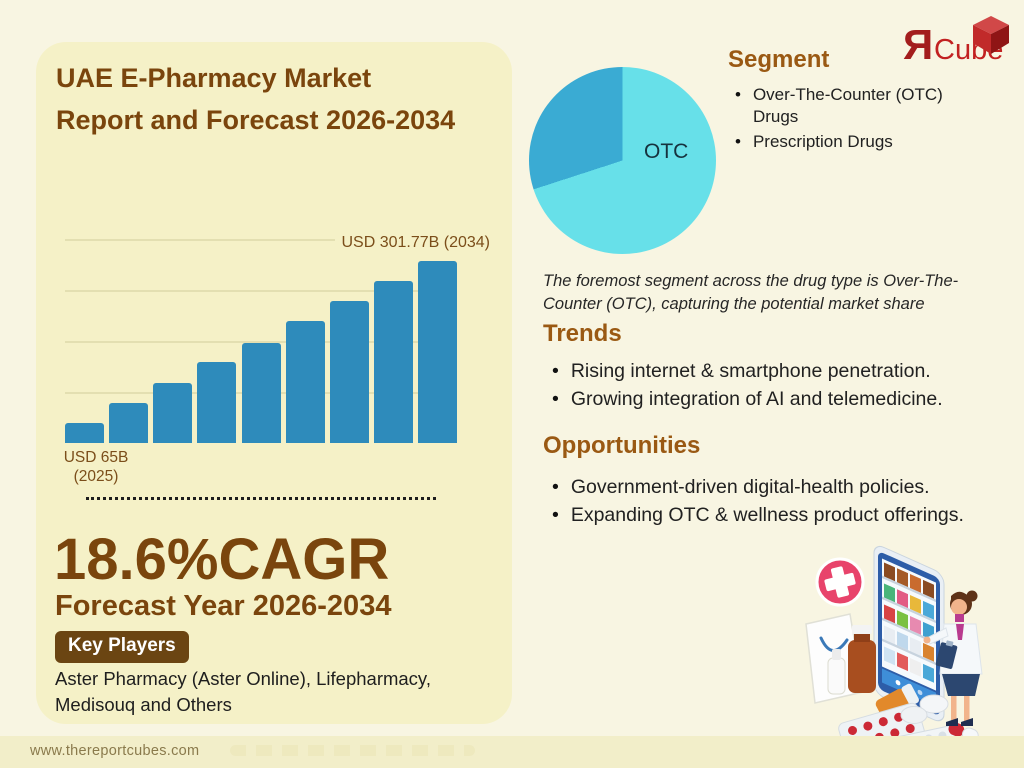 The height and width of the screenshot is (768, 1024). I want to click on opportunities-heading: Opportunities, so click(622, 445).